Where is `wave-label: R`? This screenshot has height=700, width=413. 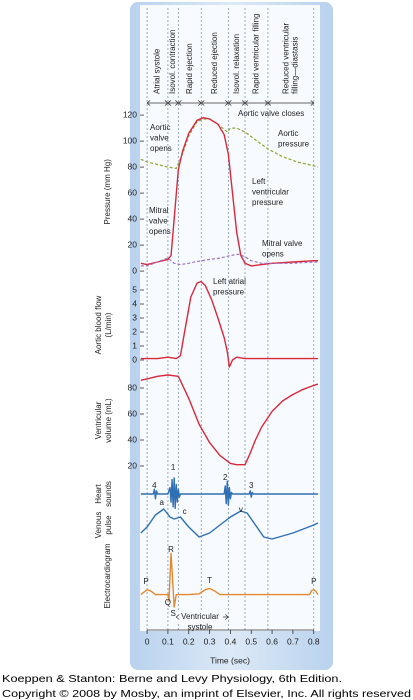
wave-label: R is located at coordinates (171, 549).